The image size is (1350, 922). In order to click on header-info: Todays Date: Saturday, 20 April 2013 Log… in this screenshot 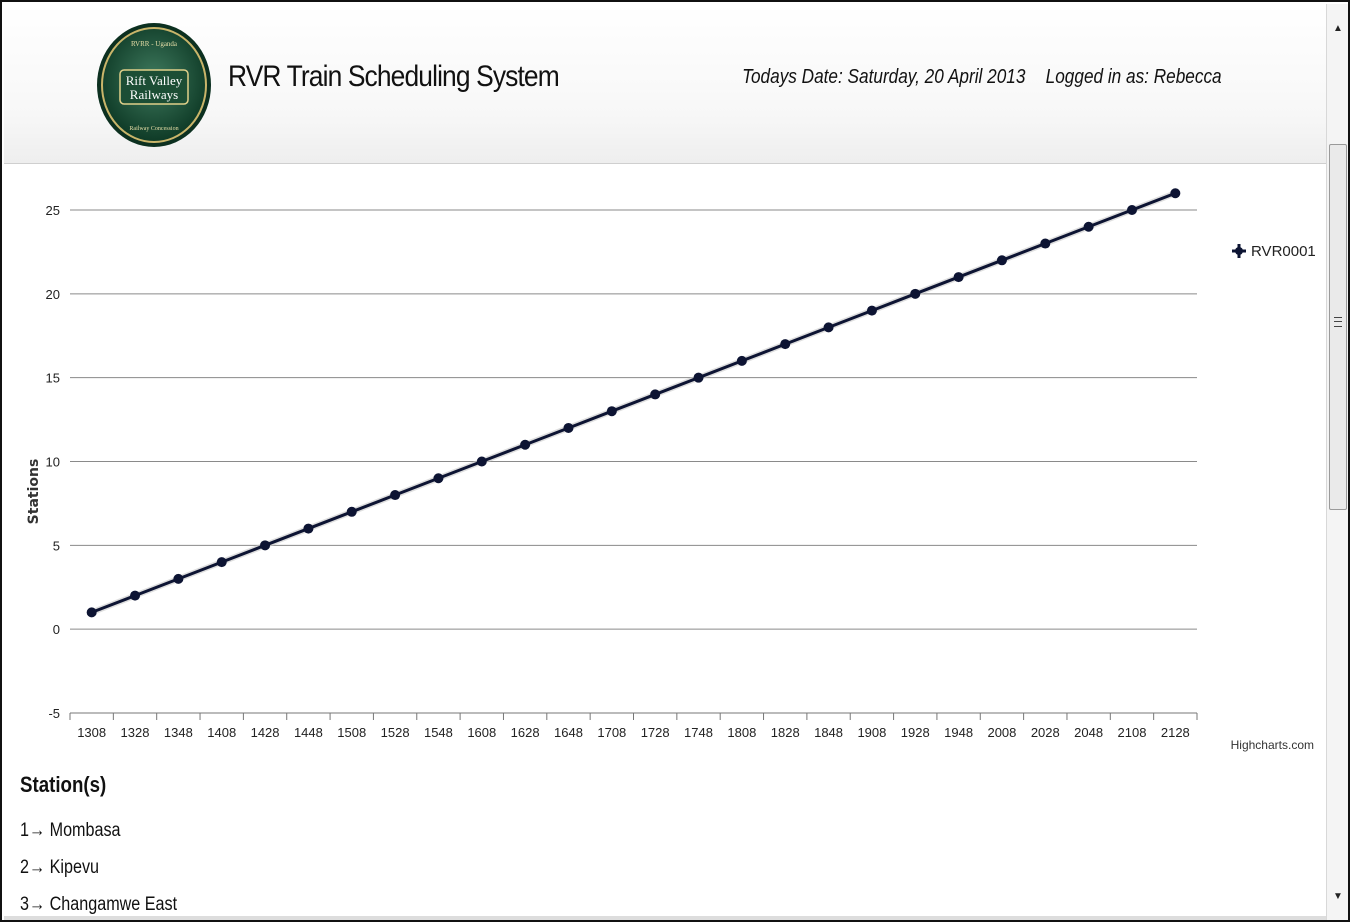, I will do `click(974, 77)`.